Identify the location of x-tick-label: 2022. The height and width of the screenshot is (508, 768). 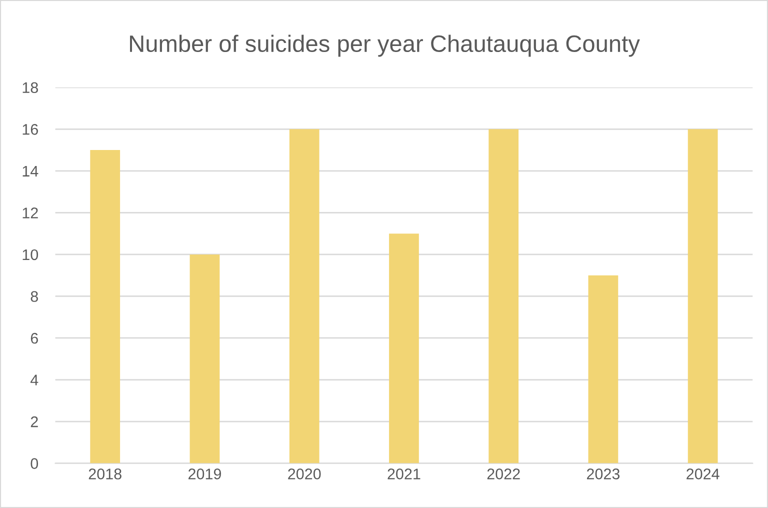
(503, 474).